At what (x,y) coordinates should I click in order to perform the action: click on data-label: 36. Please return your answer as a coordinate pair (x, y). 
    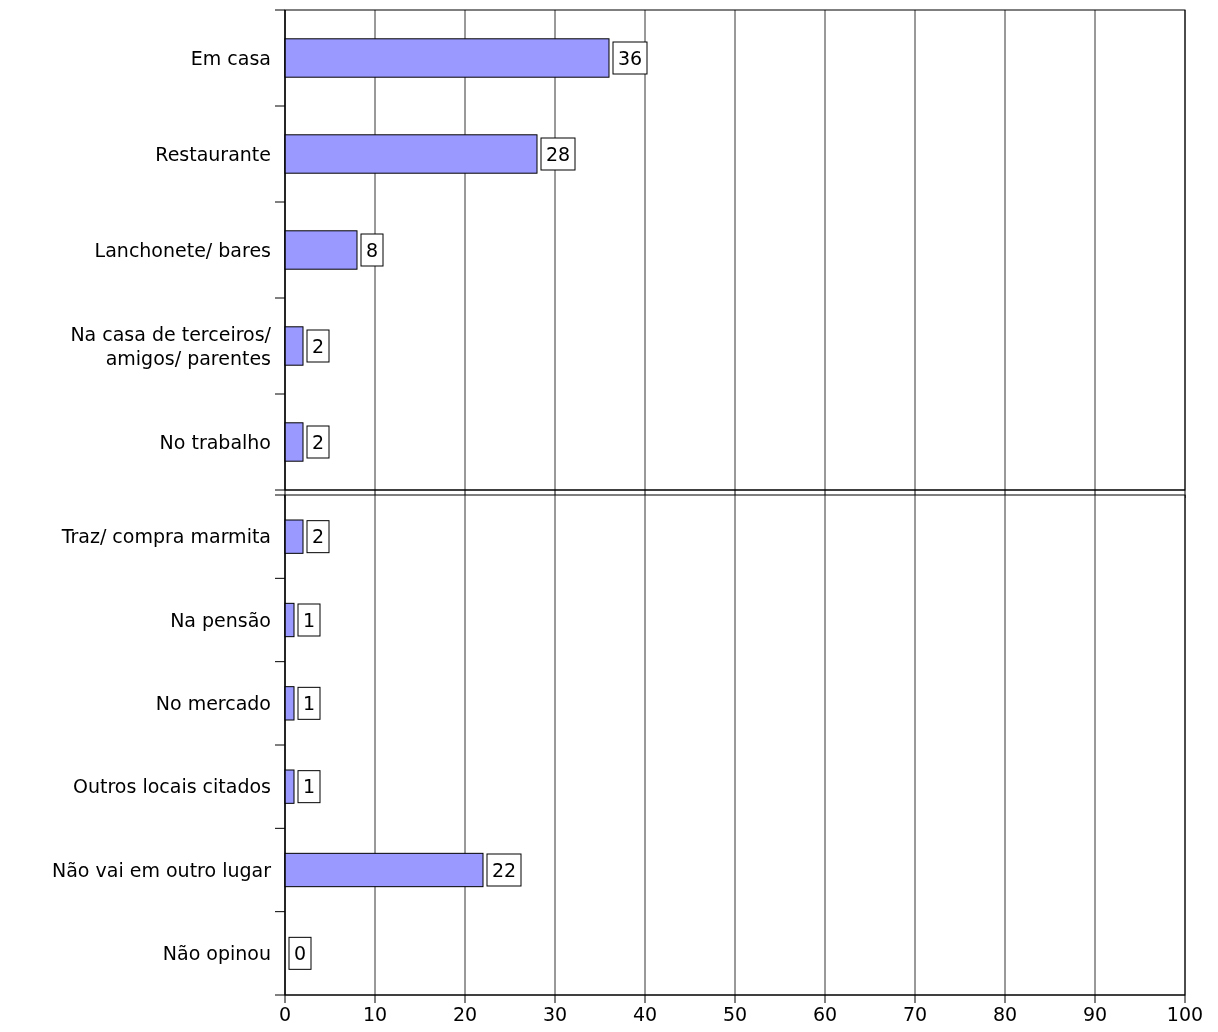
    Looking at the image, I should click on (630, 57).